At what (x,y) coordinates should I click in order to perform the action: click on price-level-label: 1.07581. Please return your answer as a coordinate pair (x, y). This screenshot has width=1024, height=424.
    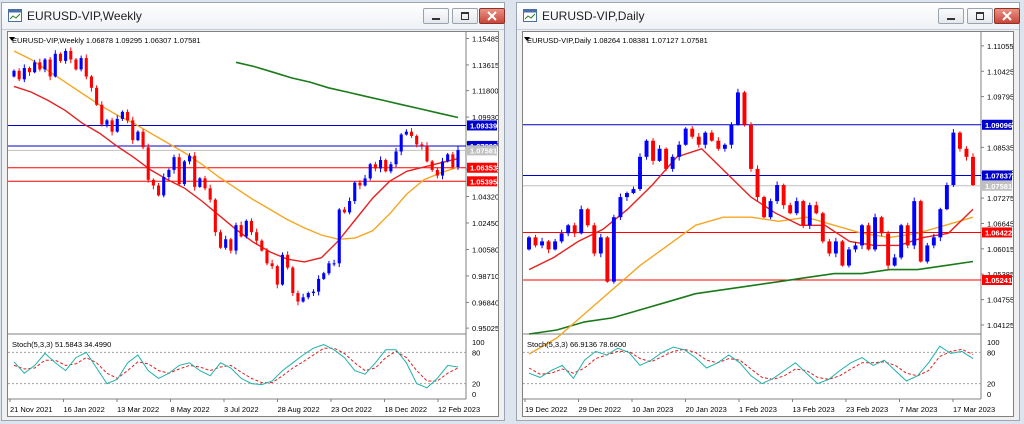
    Looking at the image, I should click on (483, 150).